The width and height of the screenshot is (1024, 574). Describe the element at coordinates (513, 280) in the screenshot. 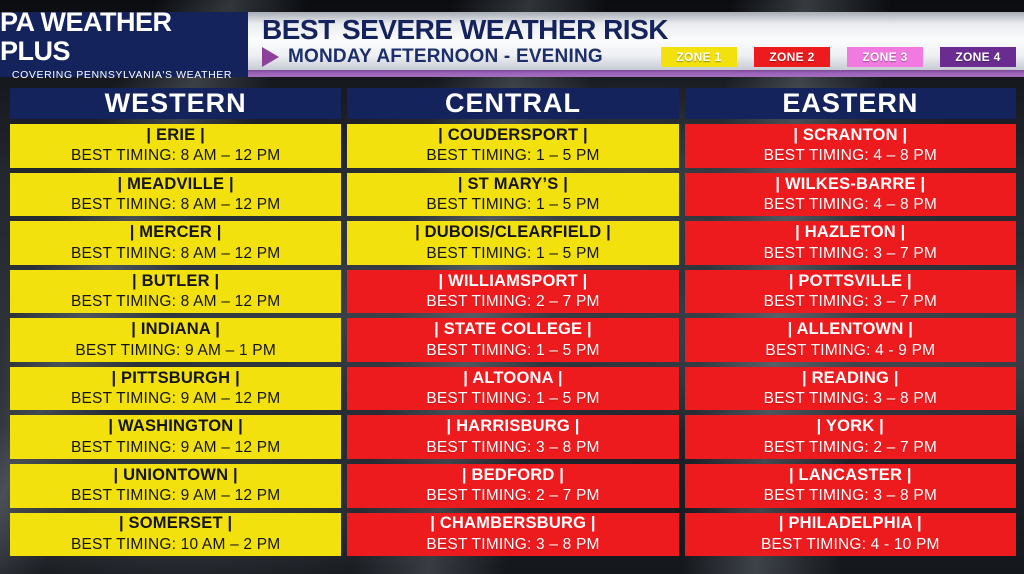

I see `city-label: | WILLIAMSPORT |` at that location.